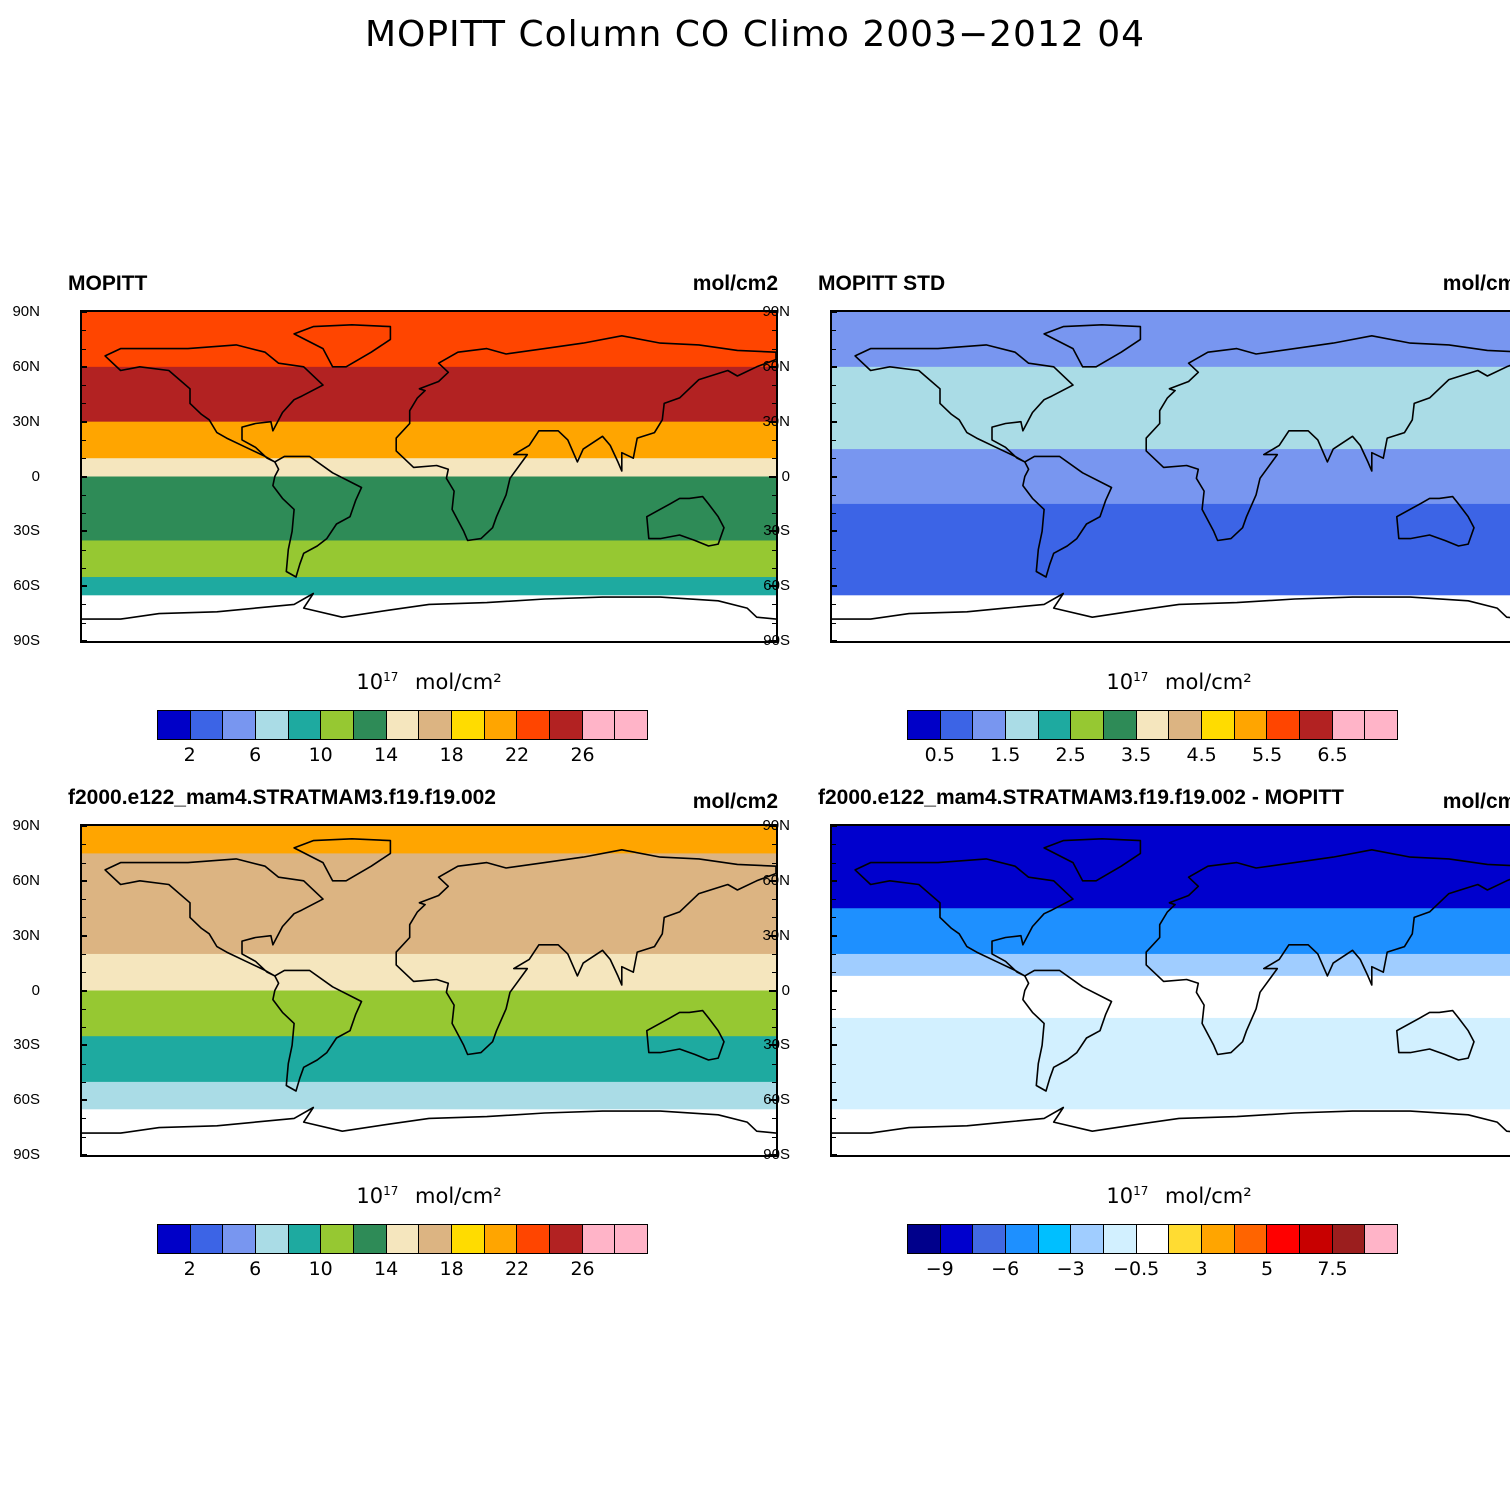 The width and height of the screenshot is (1510, 1510). Describe the element at coordinates (1435, 1035) in the screenshot. I see `coastline-australia` at that location.